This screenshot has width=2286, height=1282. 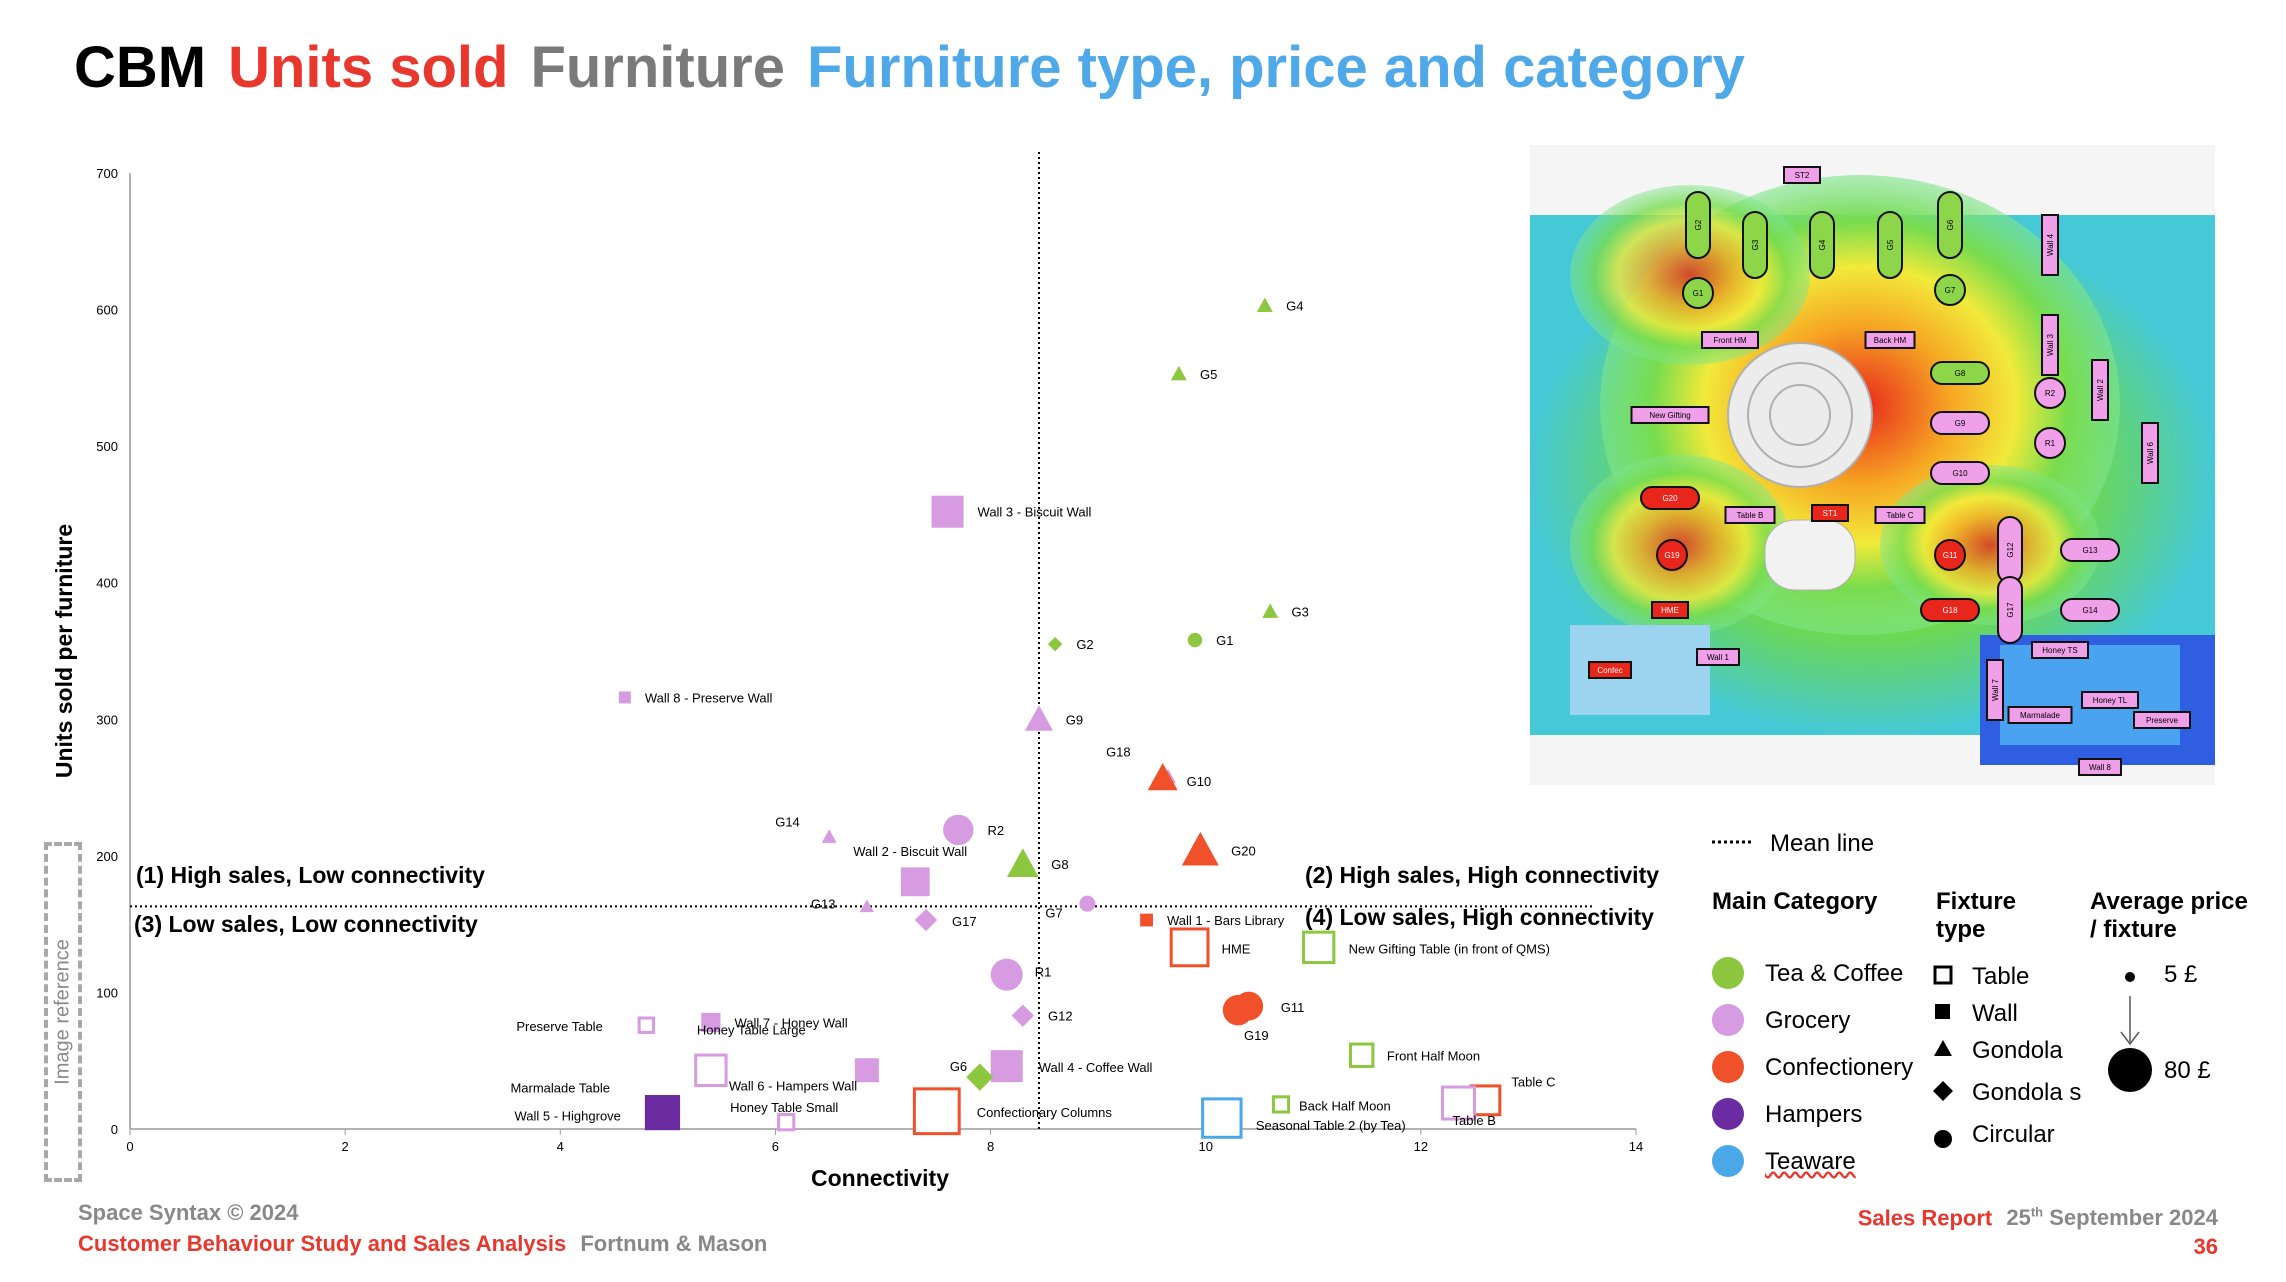 What do you see at coordinates (1960, 423) in the screenshot?
I see `map-fixture-label: G9` at bounding box center [1960, 423].